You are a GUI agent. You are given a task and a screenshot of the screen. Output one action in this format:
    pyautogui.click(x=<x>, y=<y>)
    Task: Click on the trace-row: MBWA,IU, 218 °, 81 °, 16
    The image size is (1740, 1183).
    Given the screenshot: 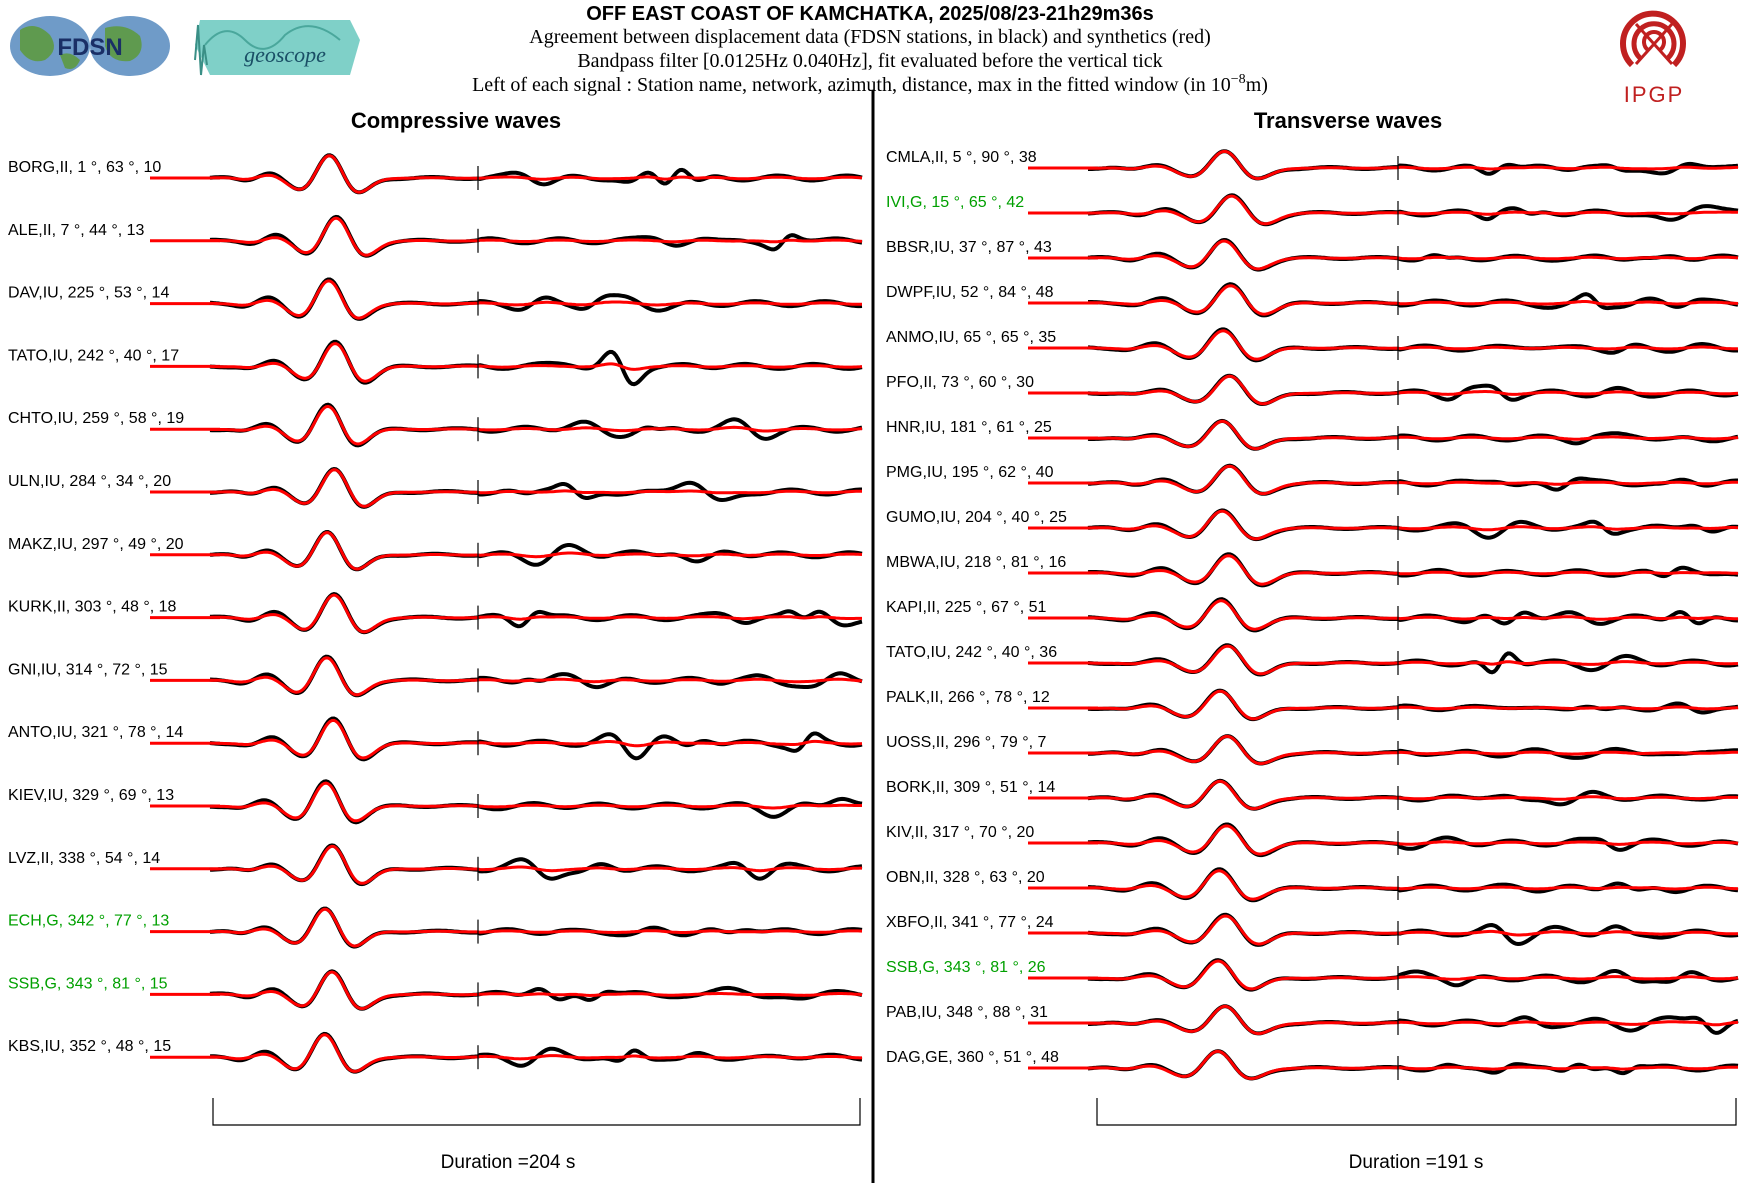 What is the action you would take?
    pyautogui.click(x=1312, y=570)
    